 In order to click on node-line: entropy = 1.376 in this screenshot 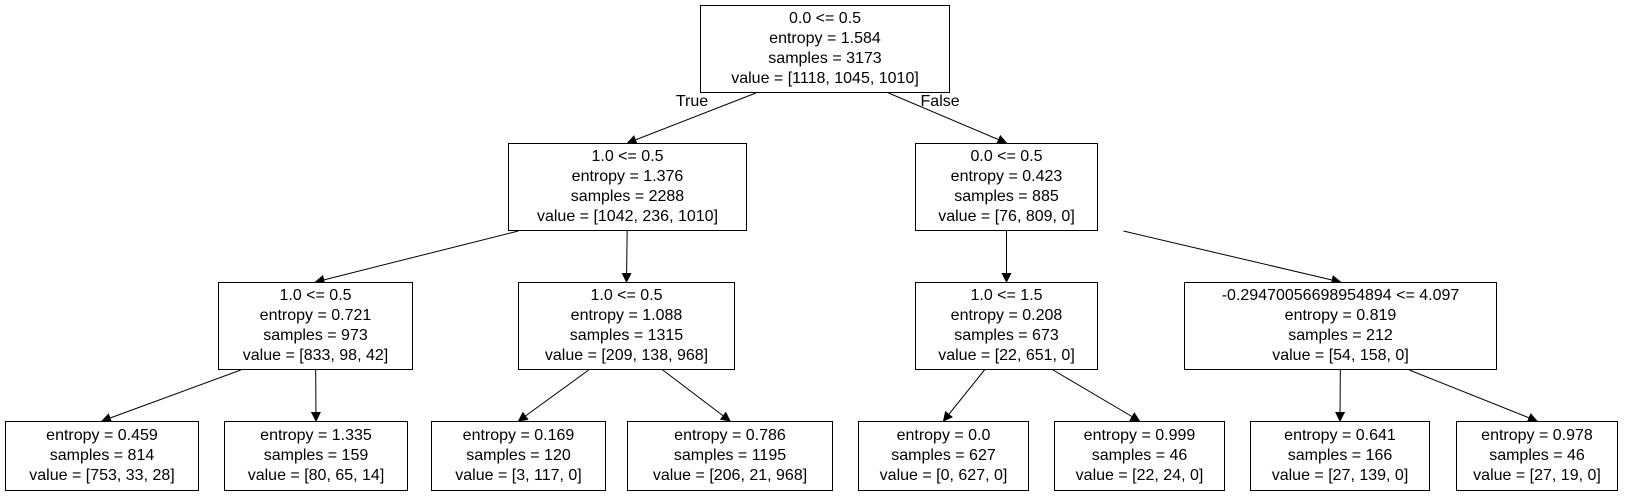, I will do `click(627, 176)`.